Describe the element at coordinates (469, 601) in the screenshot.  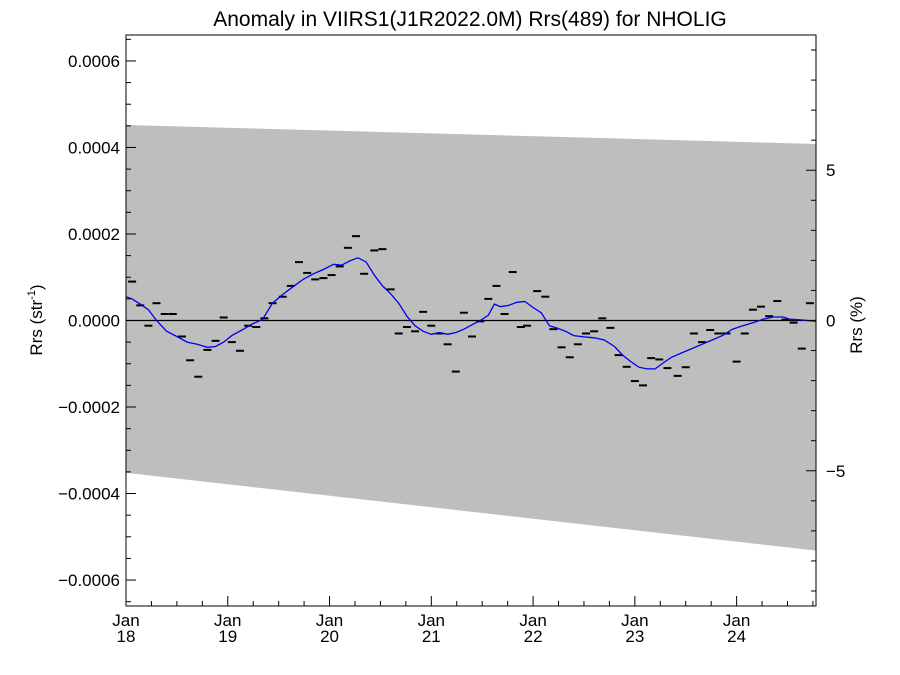
I see `bottom-axis-ticks` at that location.